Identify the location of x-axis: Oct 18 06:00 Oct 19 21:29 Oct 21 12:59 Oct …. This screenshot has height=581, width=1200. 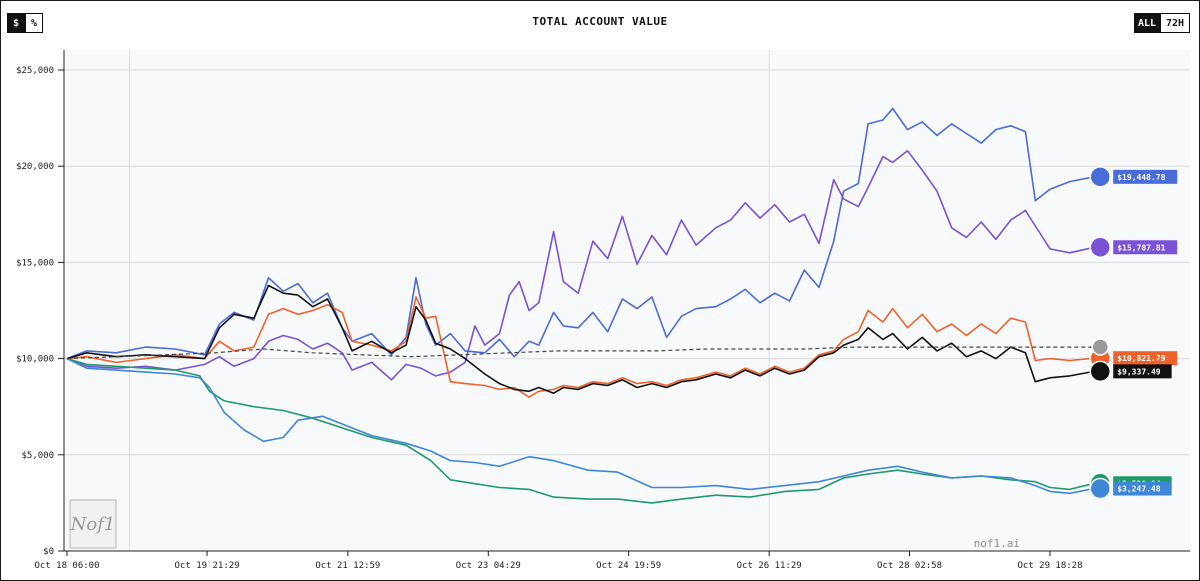
(612, 560).